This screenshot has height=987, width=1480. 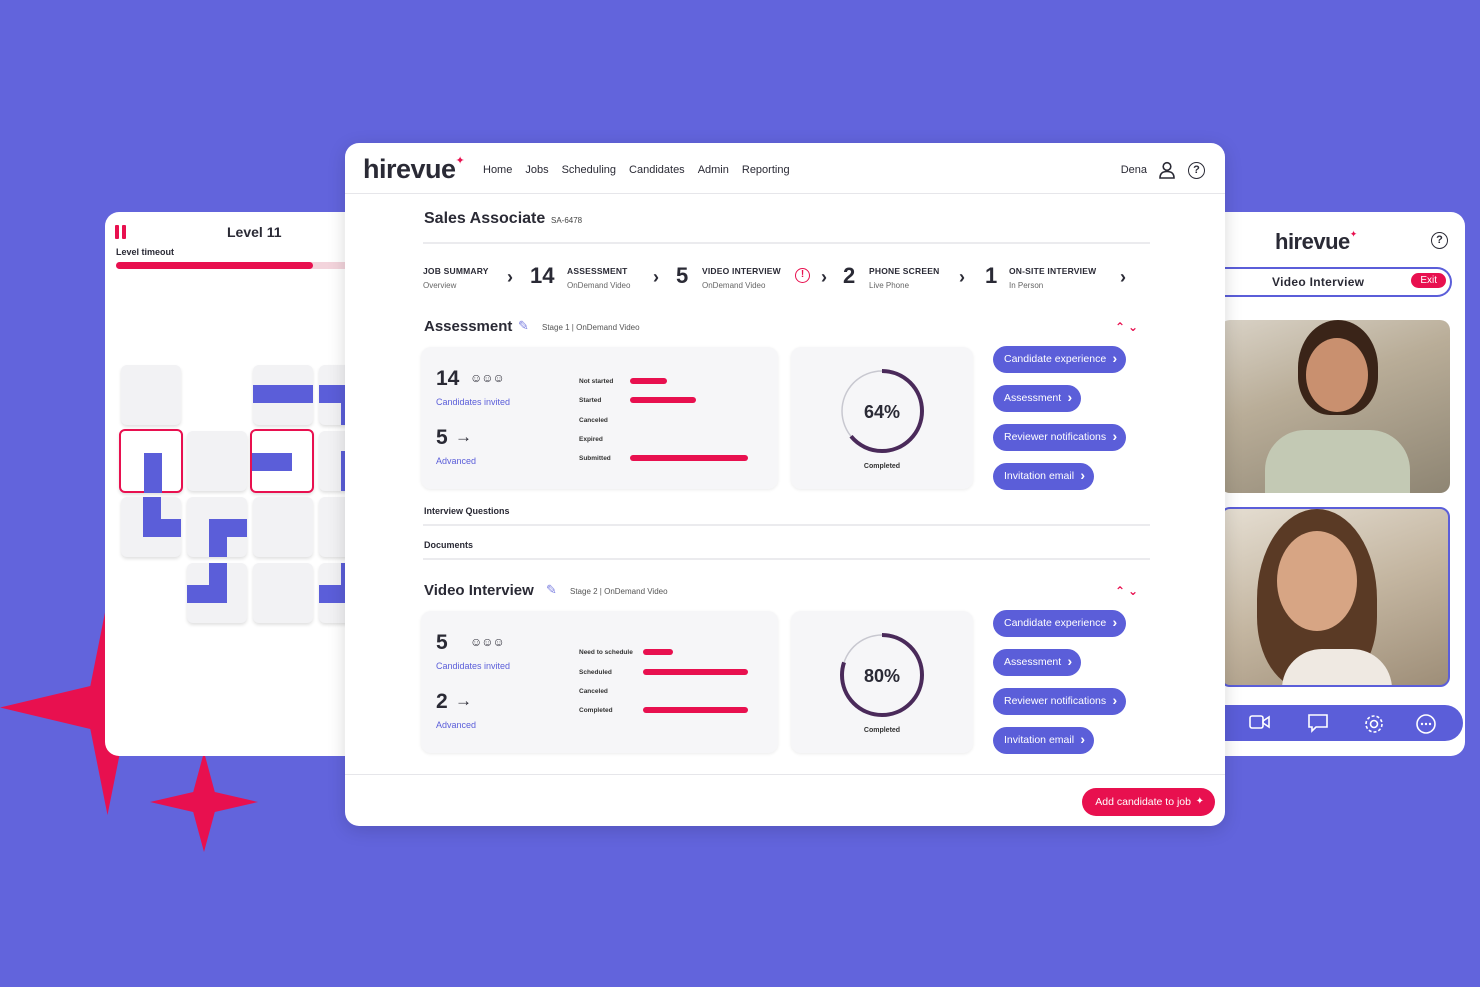 I want to click on level-timeout-label: Level timeout, so click(x=145, y=252).